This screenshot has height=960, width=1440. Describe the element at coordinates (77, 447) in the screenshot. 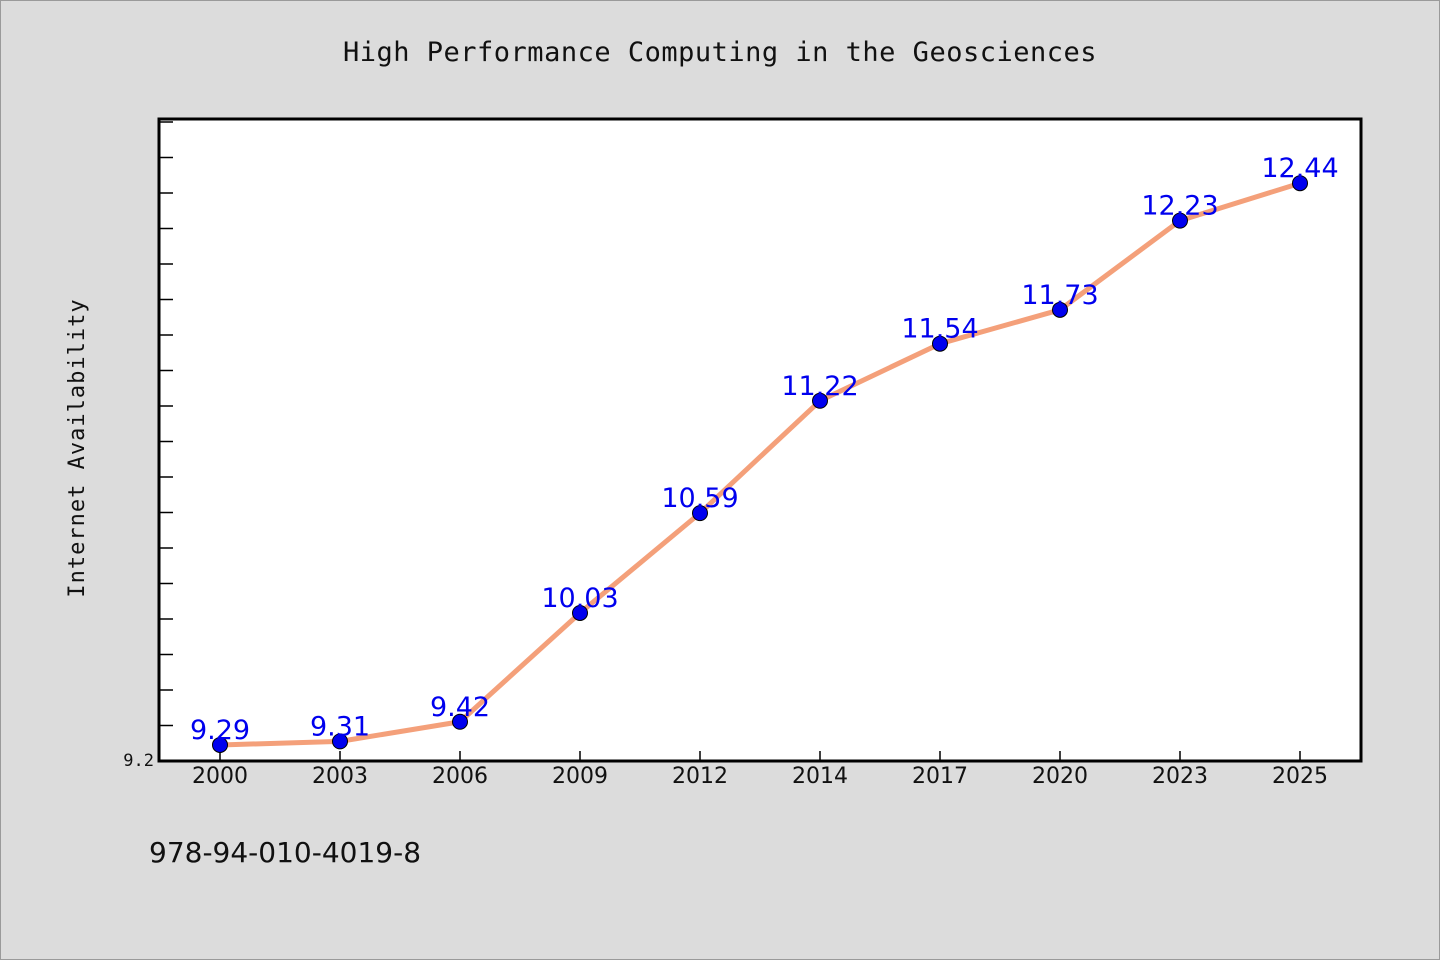

I see `y-axis-label: Internet Availability` at that location.